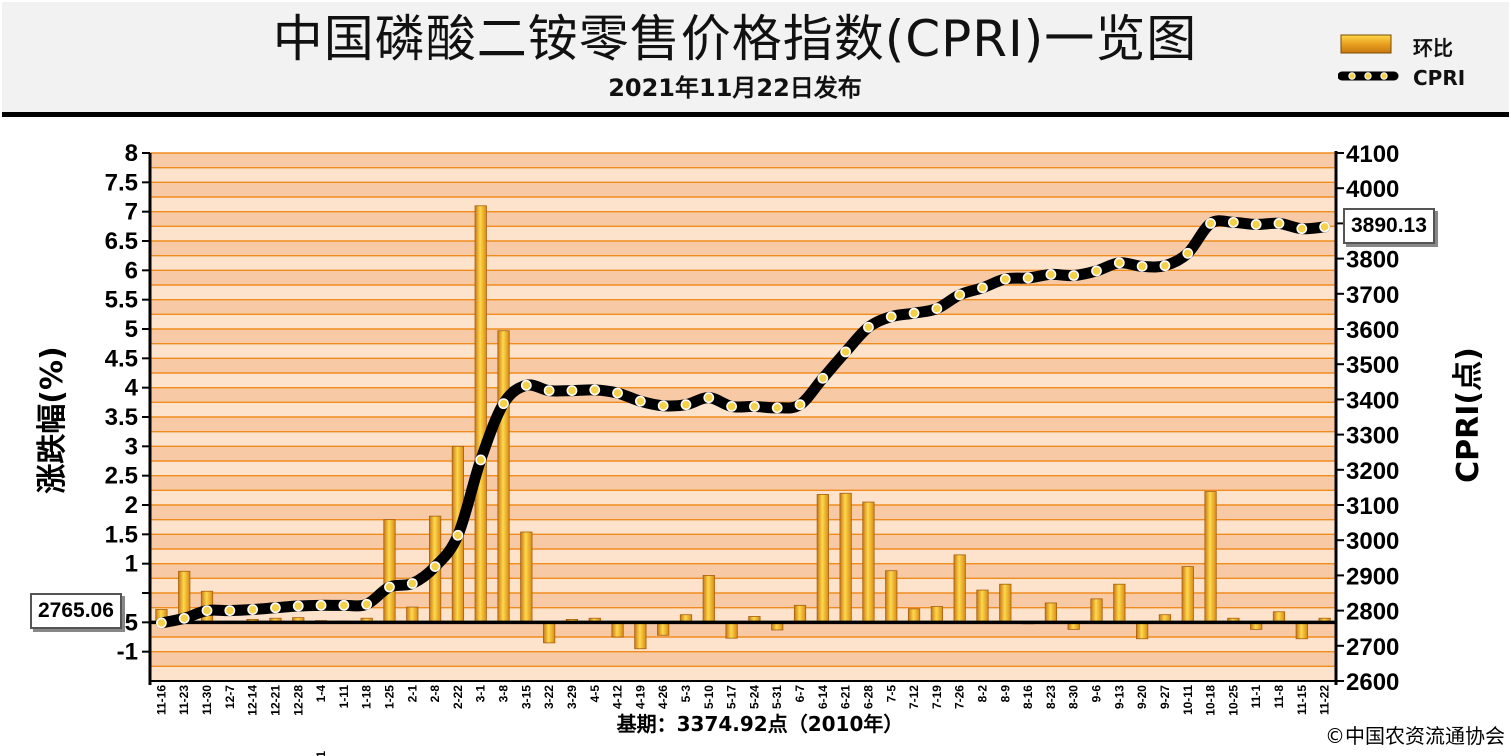 Image resolution: width=1511 pixels, height=756 pixels. Describe the element at coordinates (1372, 400) in the screenshot. I see `y-right-tick-label: 3400` at that location.